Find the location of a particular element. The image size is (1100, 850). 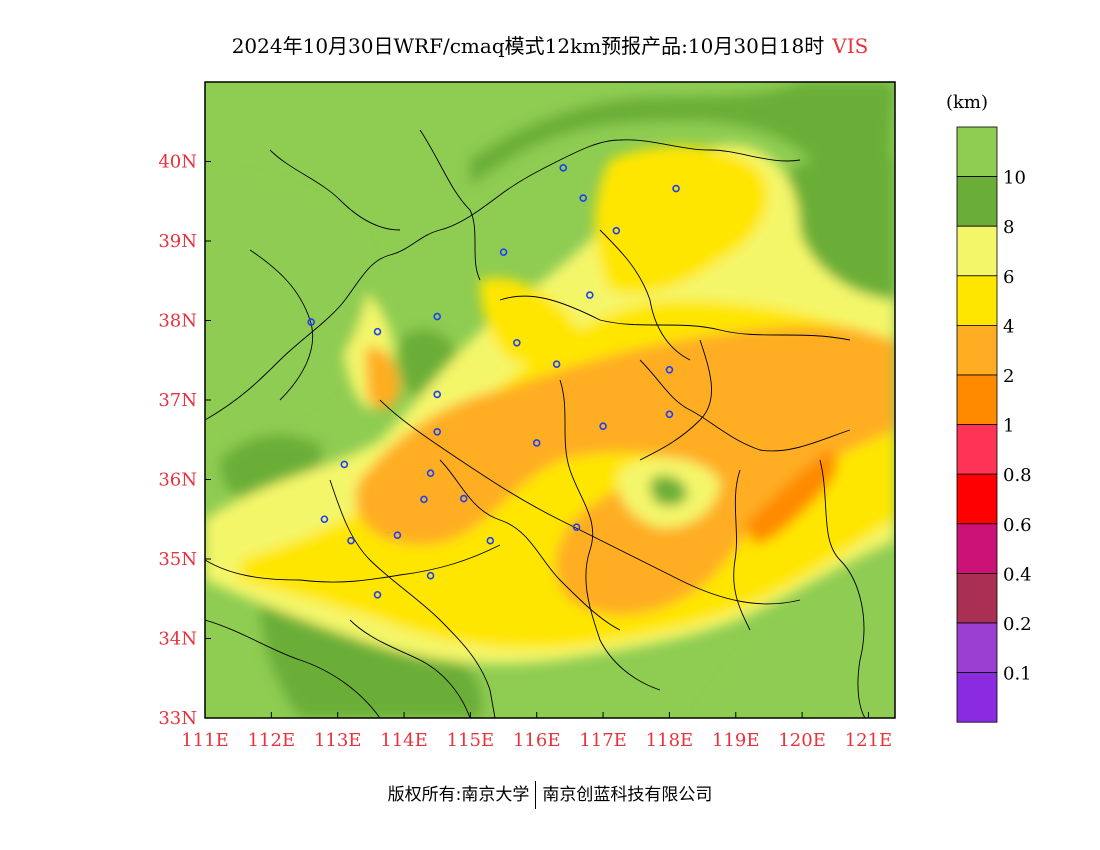

lon-tick-label: 112E is located at coordinates (272, 740).